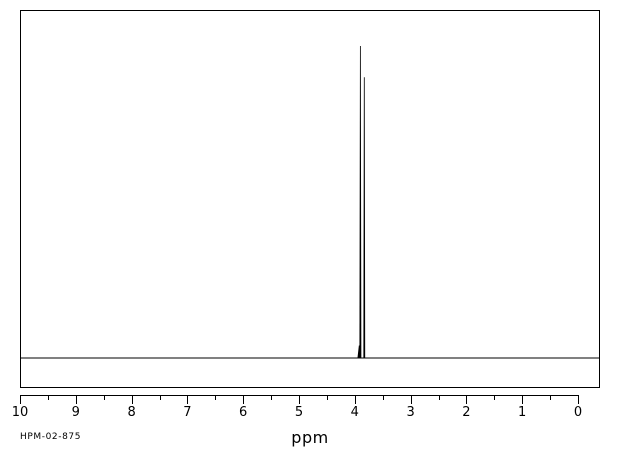 This screenshot has width=620, height=455. I want to click on x-axis-tick-label: 9, so click(75, 412).